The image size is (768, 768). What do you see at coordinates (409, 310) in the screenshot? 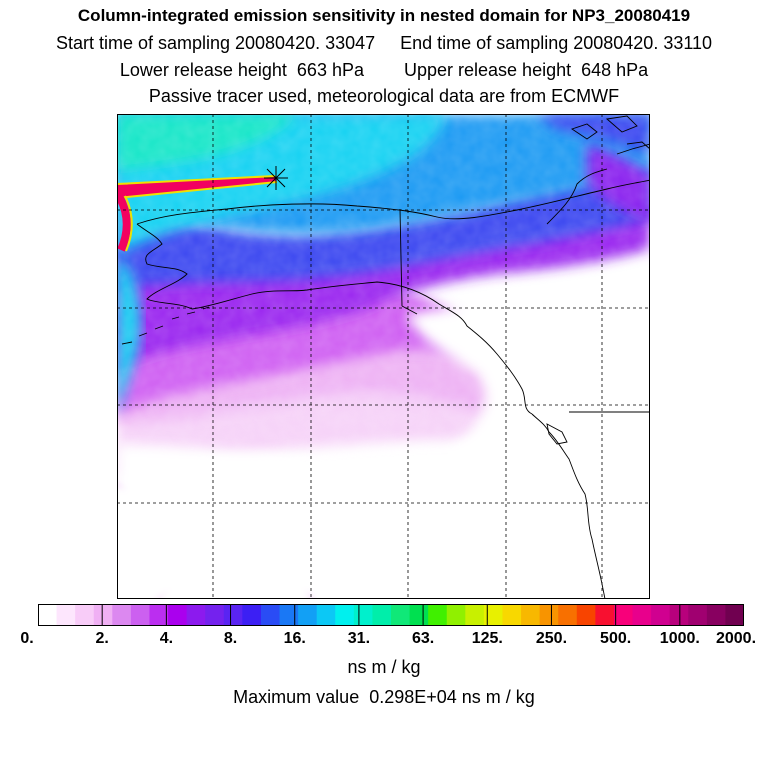
I see `bc-yukon-border` at bounding box center [409, 310].